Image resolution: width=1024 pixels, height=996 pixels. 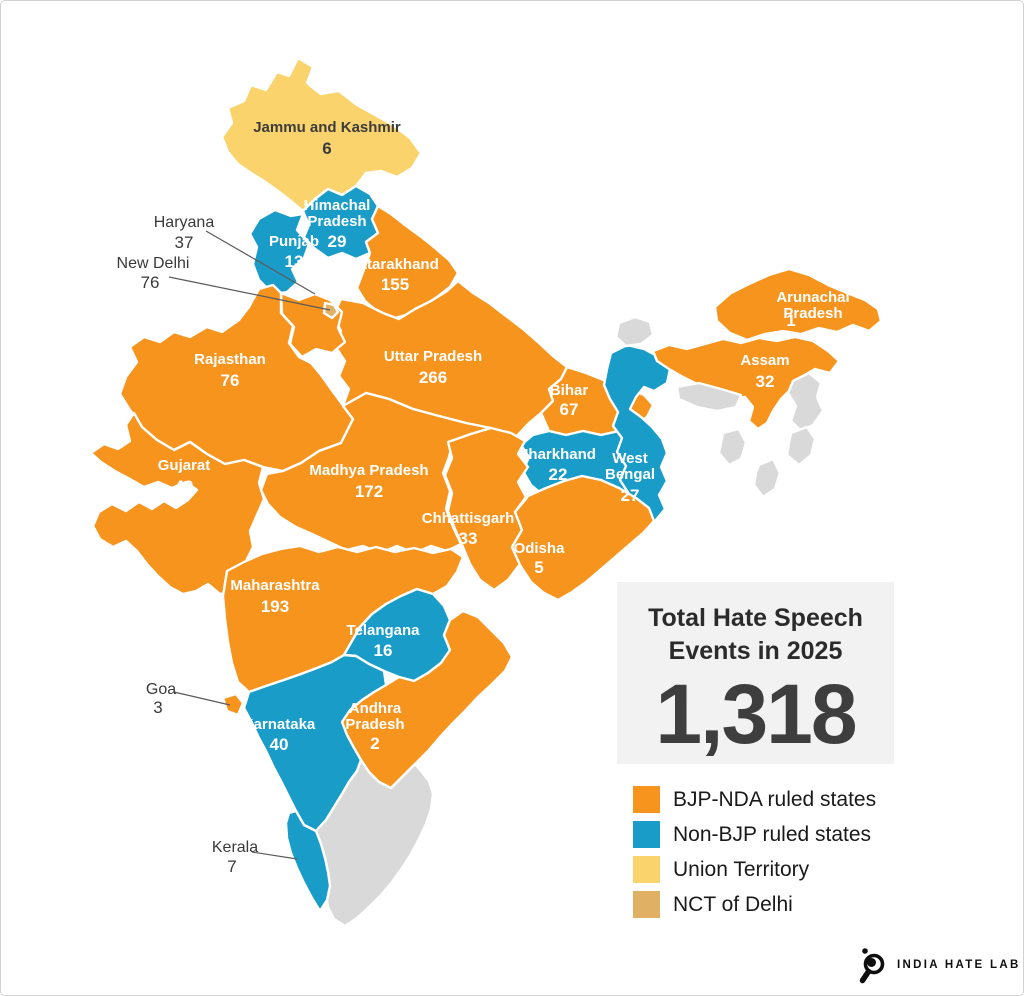 I want to click on value-west-bengal: 27, so click(x=630, y=495).